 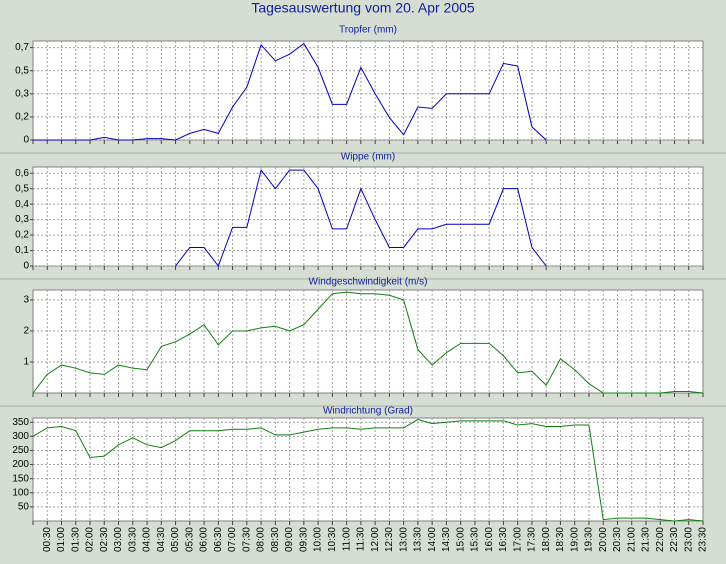 I want to click on x-tick-label: 11:00, so click(x=346, y=539).